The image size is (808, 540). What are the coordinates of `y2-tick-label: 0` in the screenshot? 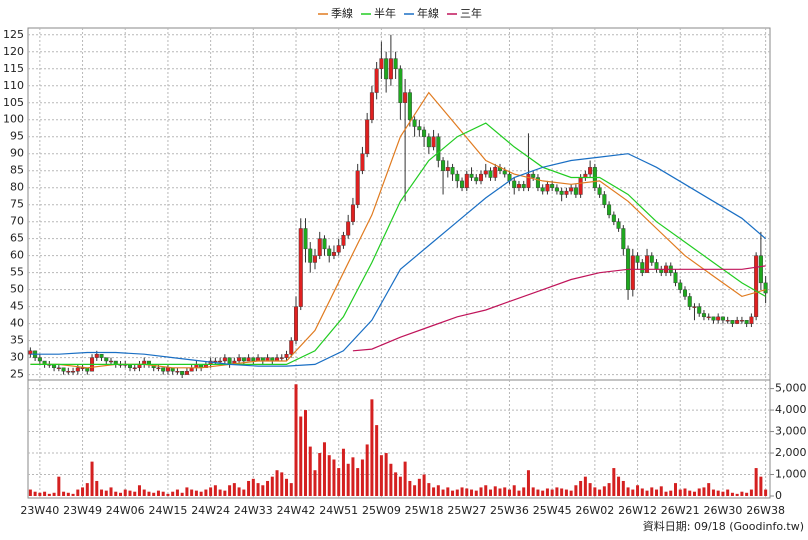 It's located at (778, 495).